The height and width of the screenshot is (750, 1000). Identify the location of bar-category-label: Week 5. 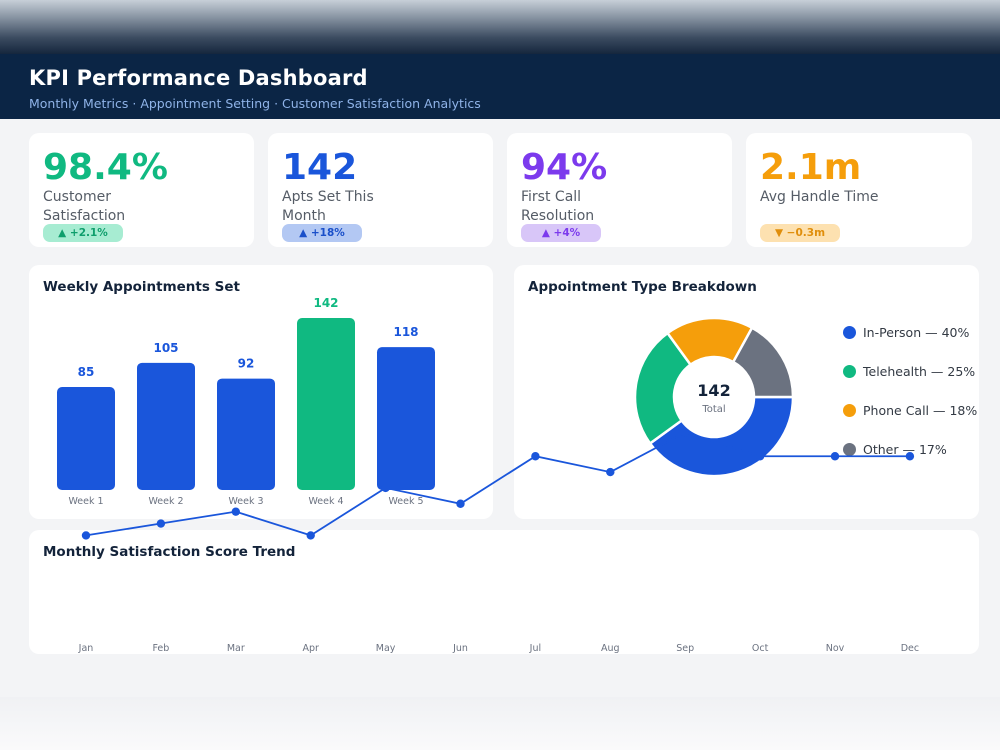
(405, 501).